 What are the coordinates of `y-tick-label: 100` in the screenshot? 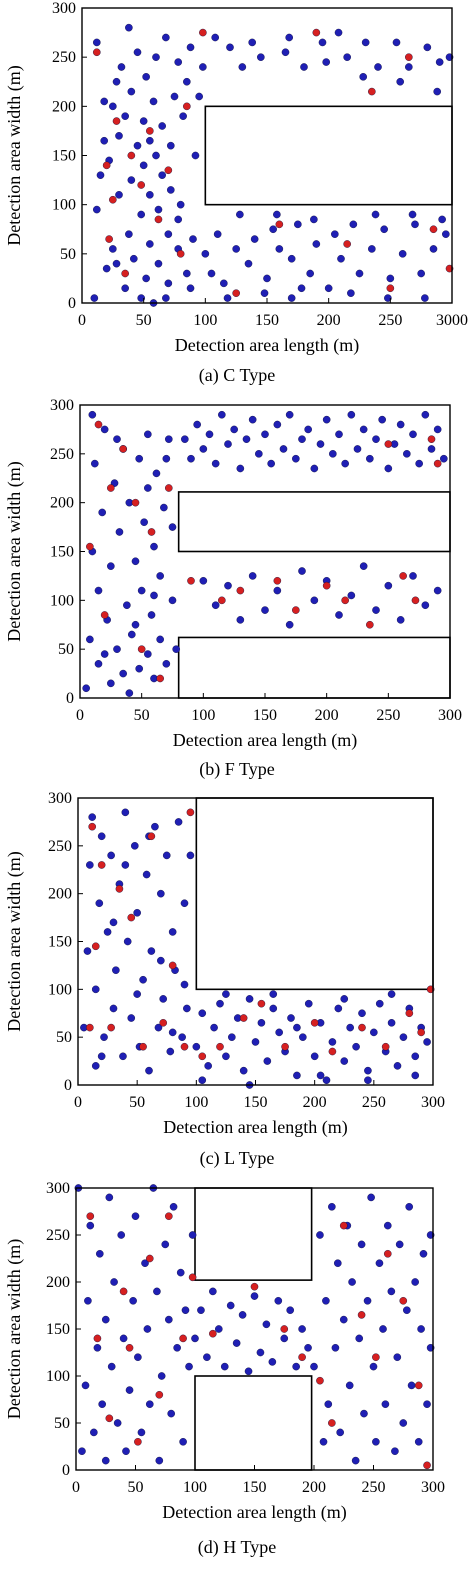 It's located at (60, 989).